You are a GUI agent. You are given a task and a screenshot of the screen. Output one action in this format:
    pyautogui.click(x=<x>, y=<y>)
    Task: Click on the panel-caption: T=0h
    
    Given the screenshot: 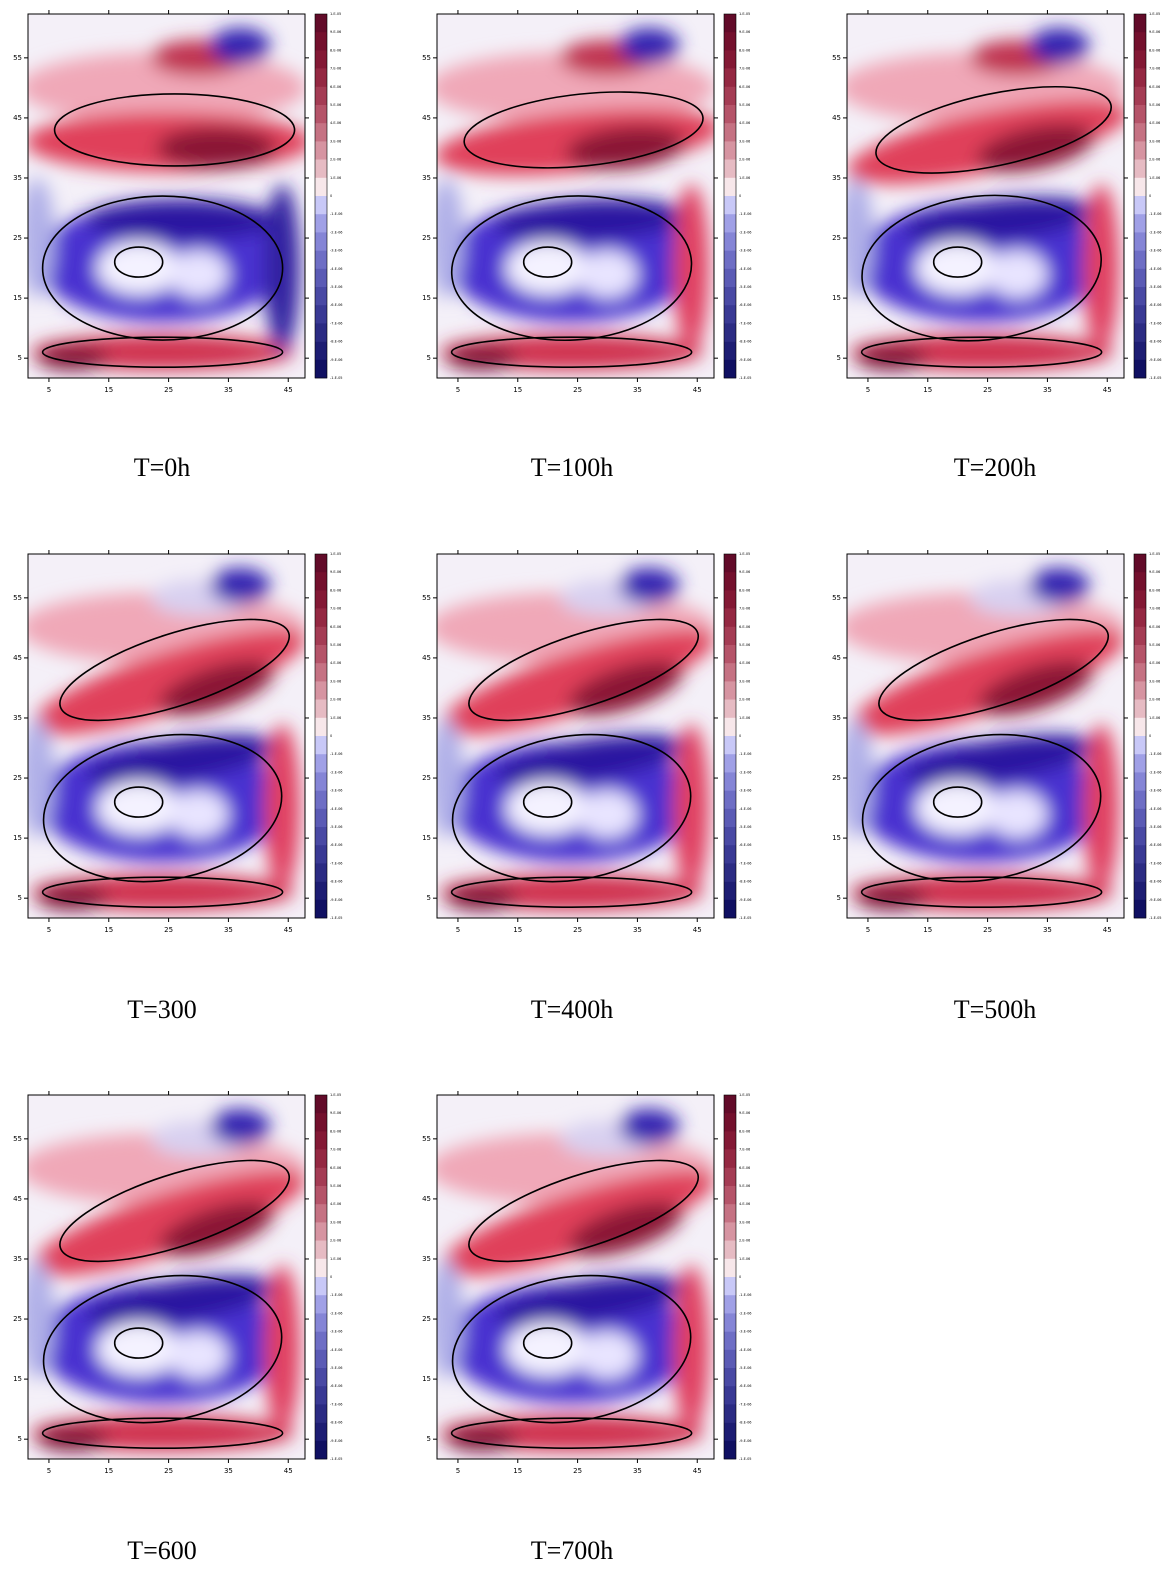 What is the action you would take?
    pyautogui.click(x=162, y=467)
    